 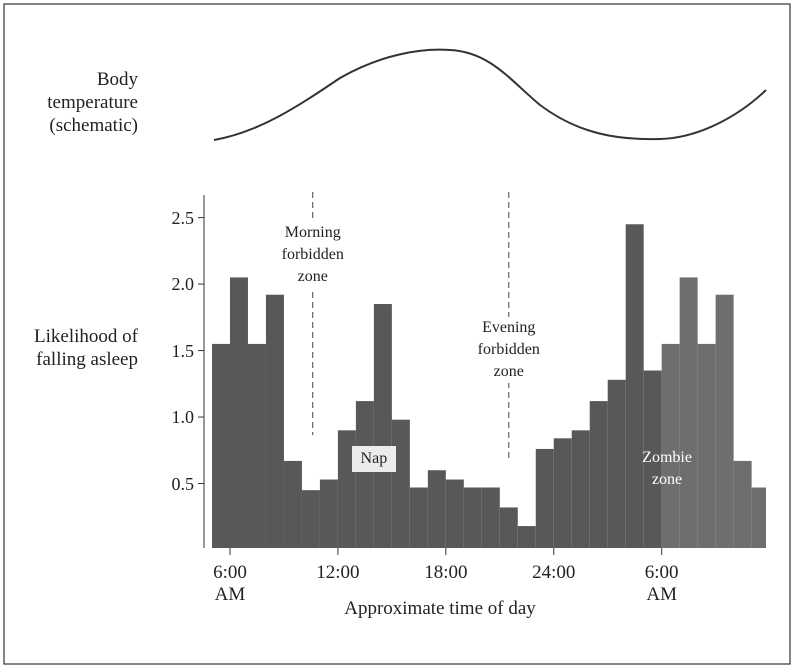 What do you see at coordinates (183, 350) in the screenshot?
I see `y-tick-label: 1.5` at bounding box center [183, 350].